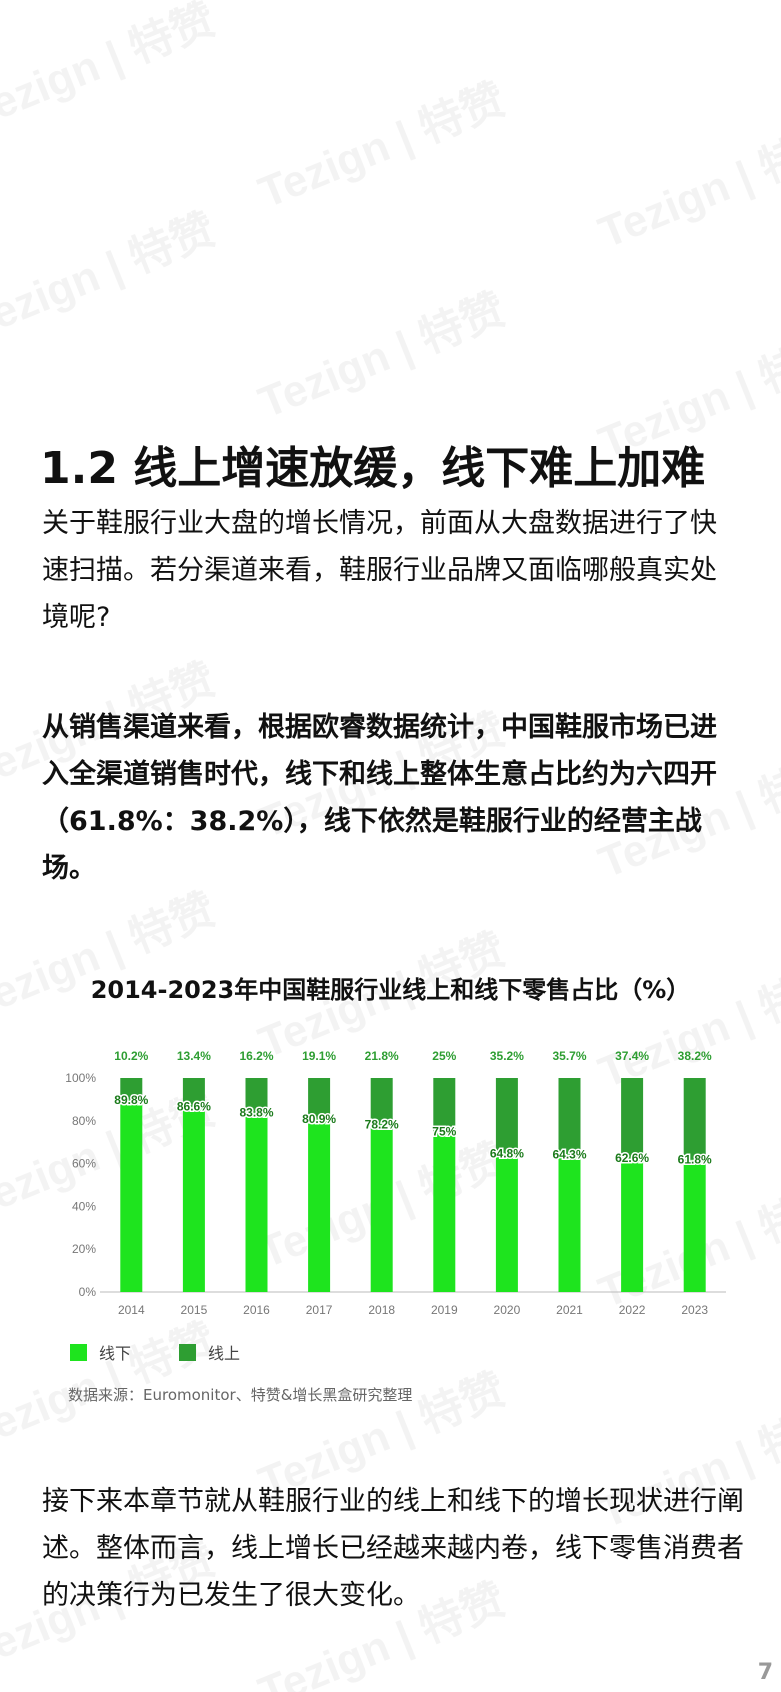  I want to click on legend-item-offline: 线下, so click(100, 1352).